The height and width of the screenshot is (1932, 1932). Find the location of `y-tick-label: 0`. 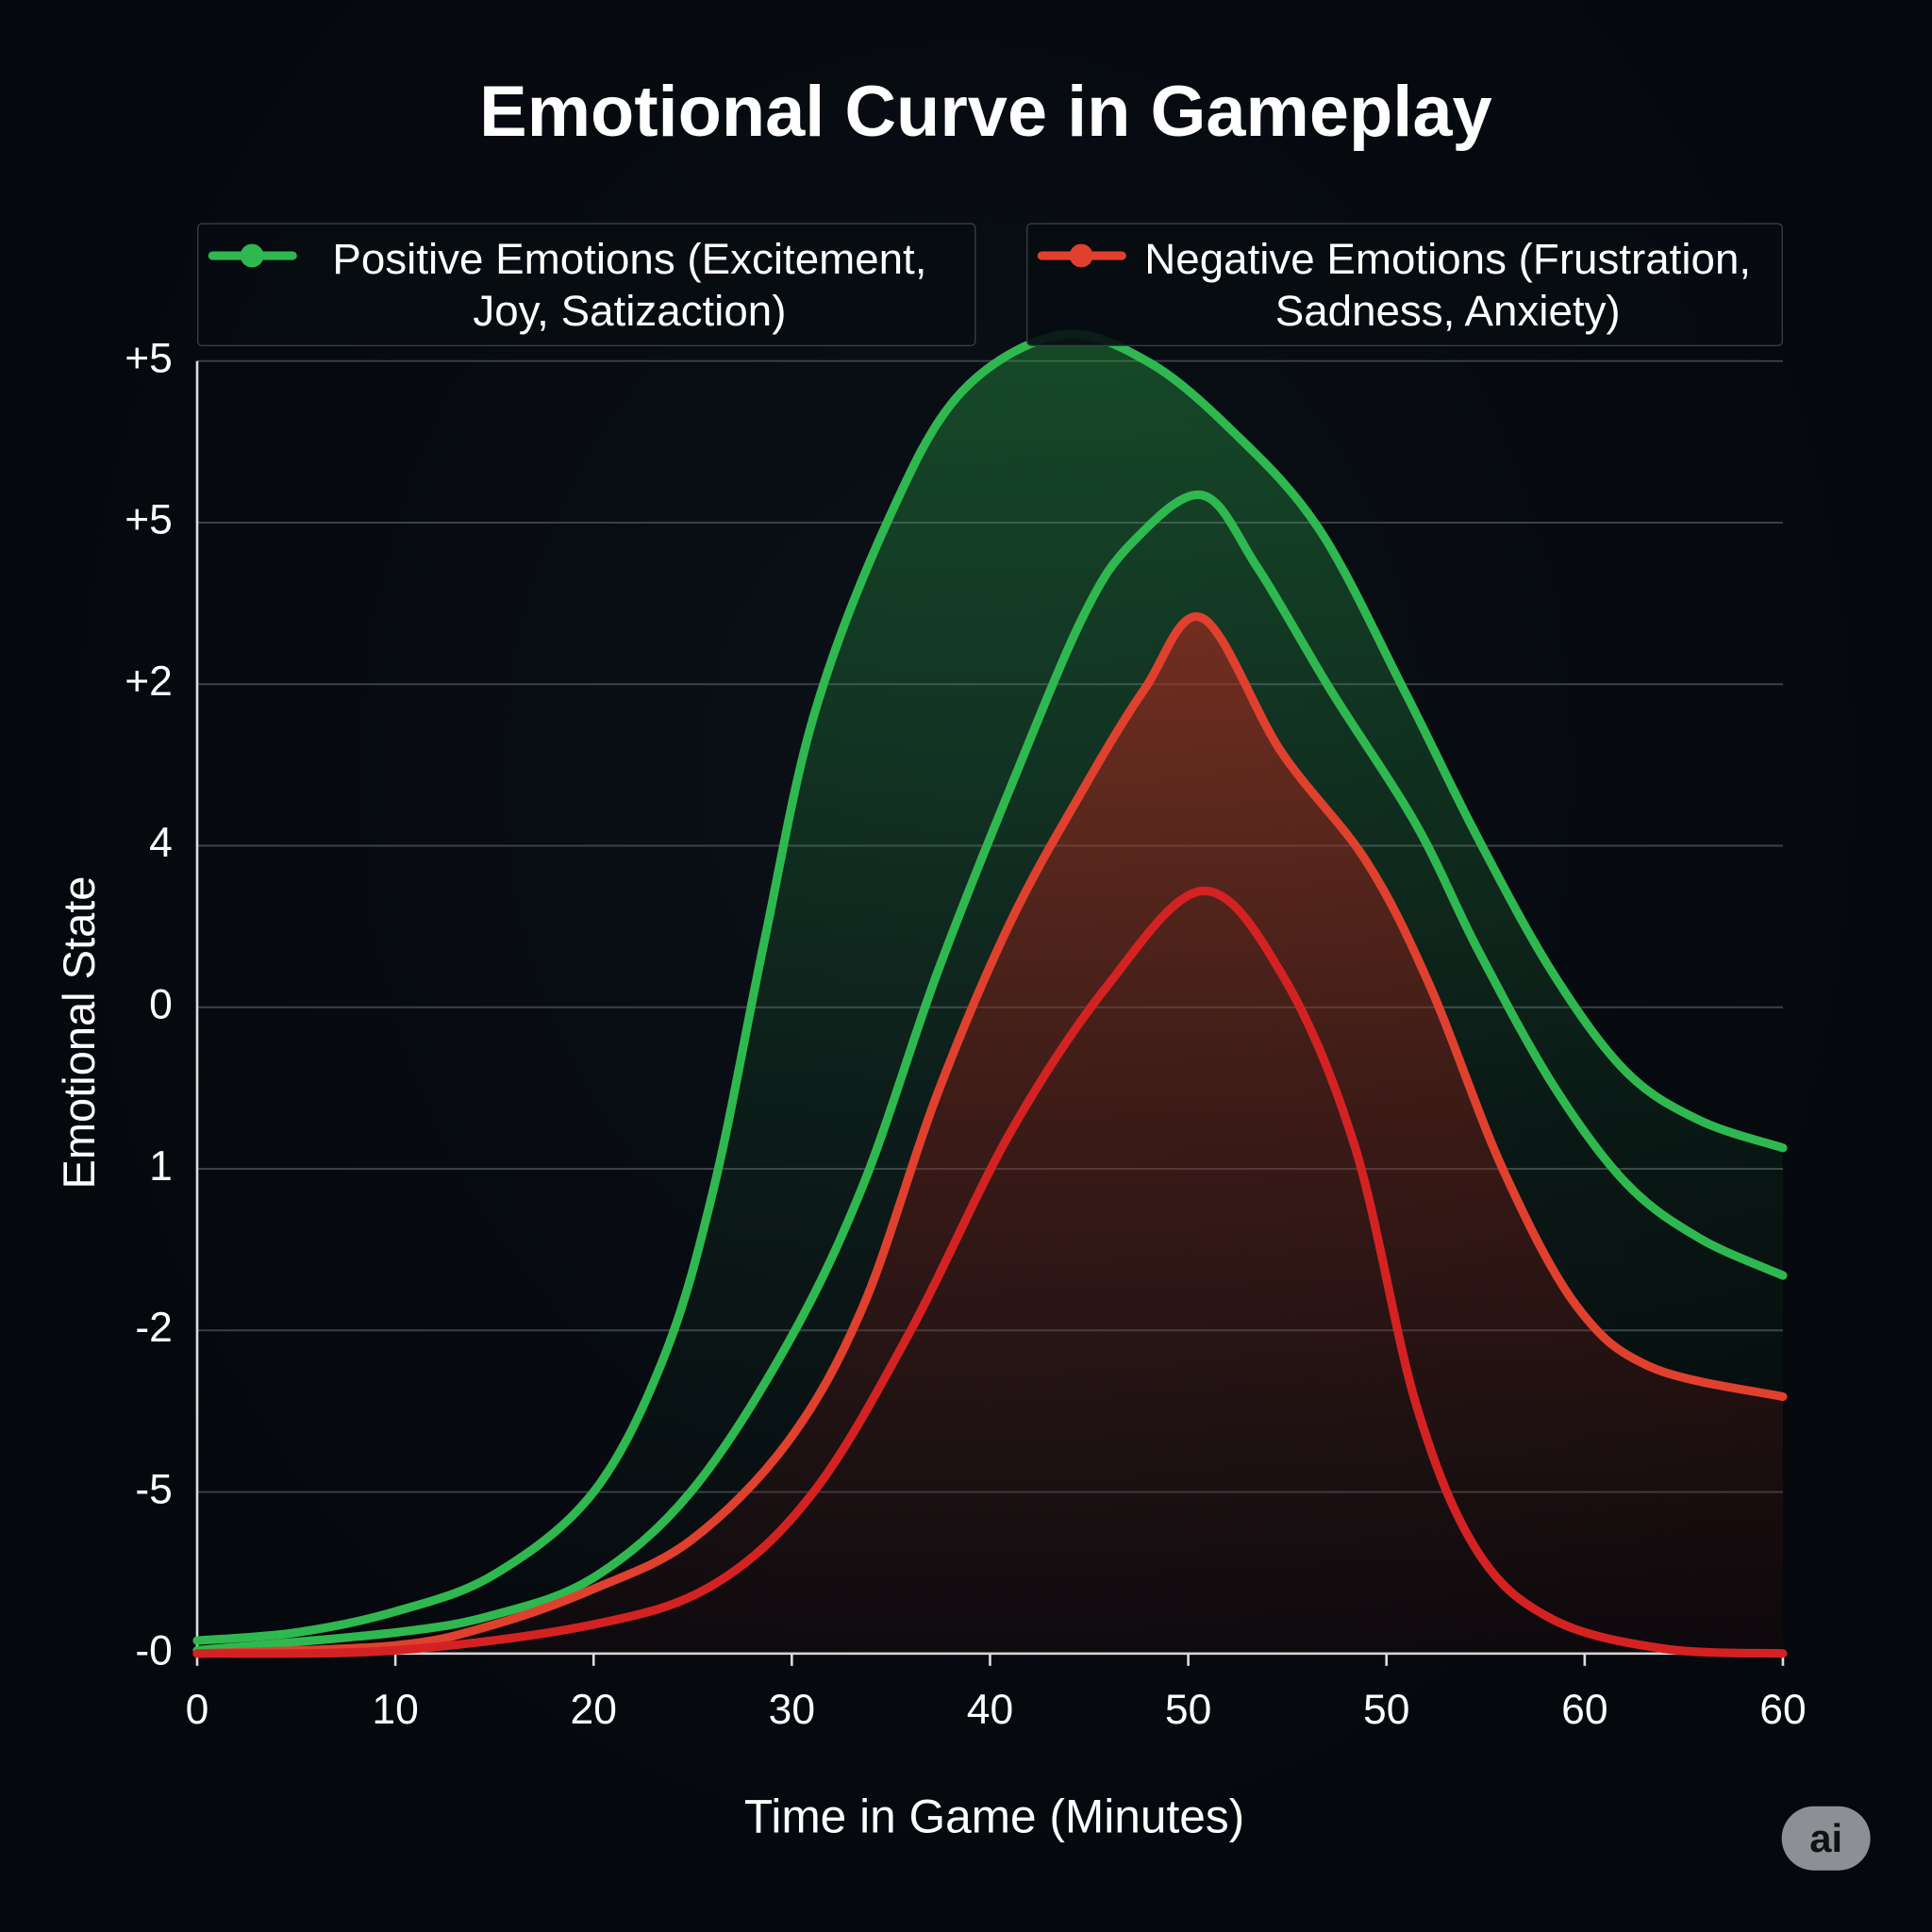

y-tick-label: 0 is located at coordinates (161, 1004).